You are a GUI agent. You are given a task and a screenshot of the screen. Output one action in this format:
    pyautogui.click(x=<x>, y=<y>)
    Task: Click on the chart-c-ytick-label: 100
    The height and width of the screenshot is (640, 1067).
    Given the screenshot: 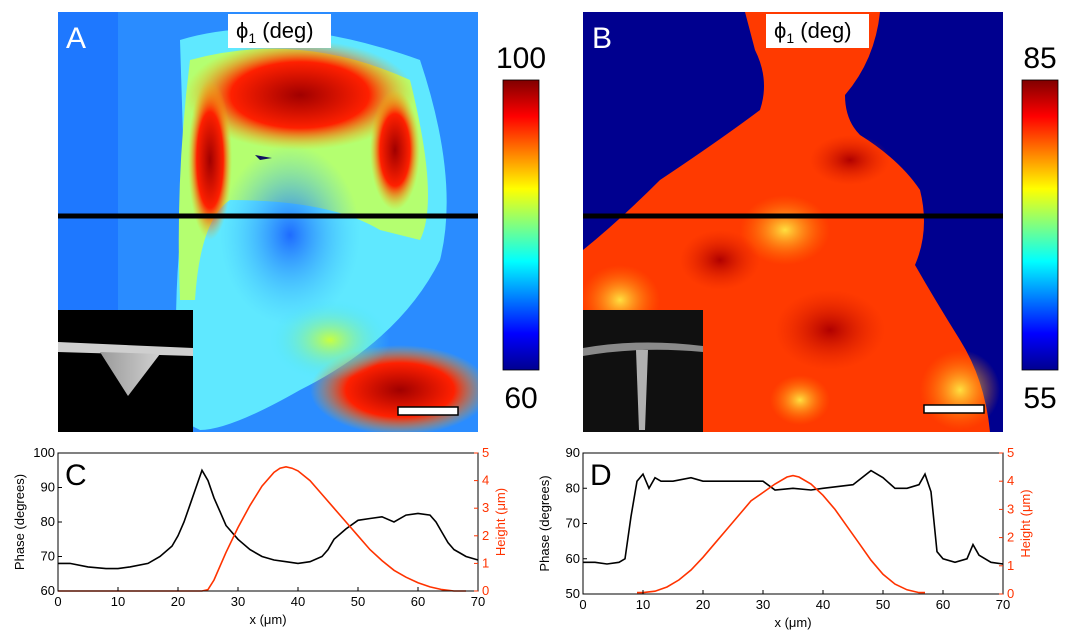 What is the action you would take?
    pyautogui.click(x=44, y=452)
    